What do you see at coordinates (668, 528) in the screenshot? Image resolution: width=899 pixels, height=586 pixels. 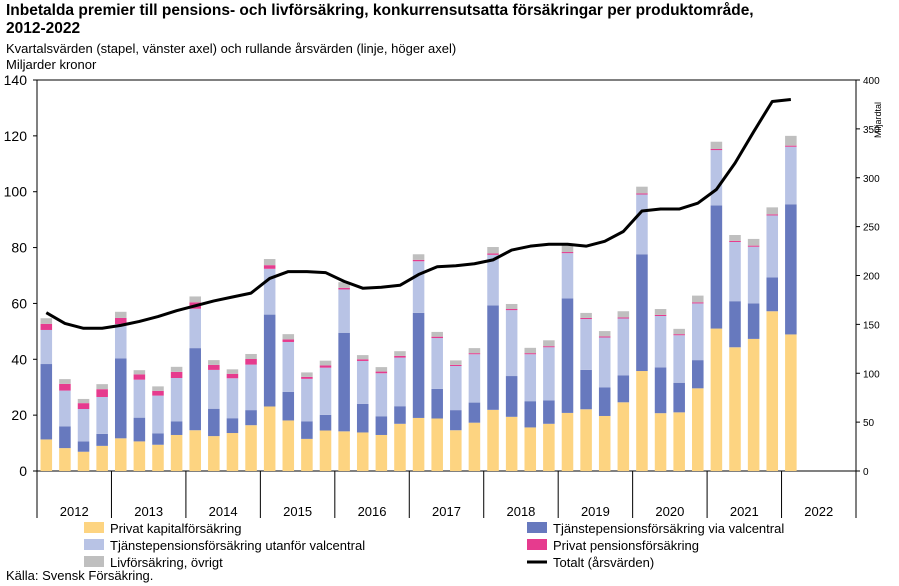 I see `legend-label: Tjänstepensionsförsäkring via valcentral` at bounding box center [668, 528].